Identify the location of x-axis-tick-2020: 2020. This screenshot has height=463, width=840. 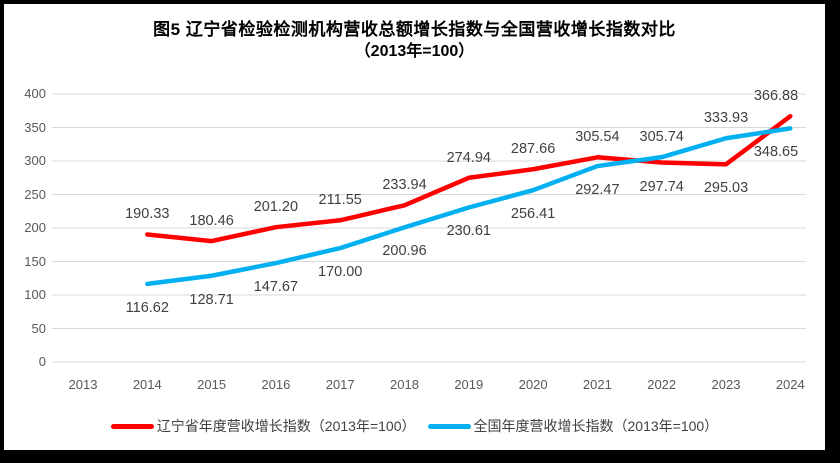
(533, 384).